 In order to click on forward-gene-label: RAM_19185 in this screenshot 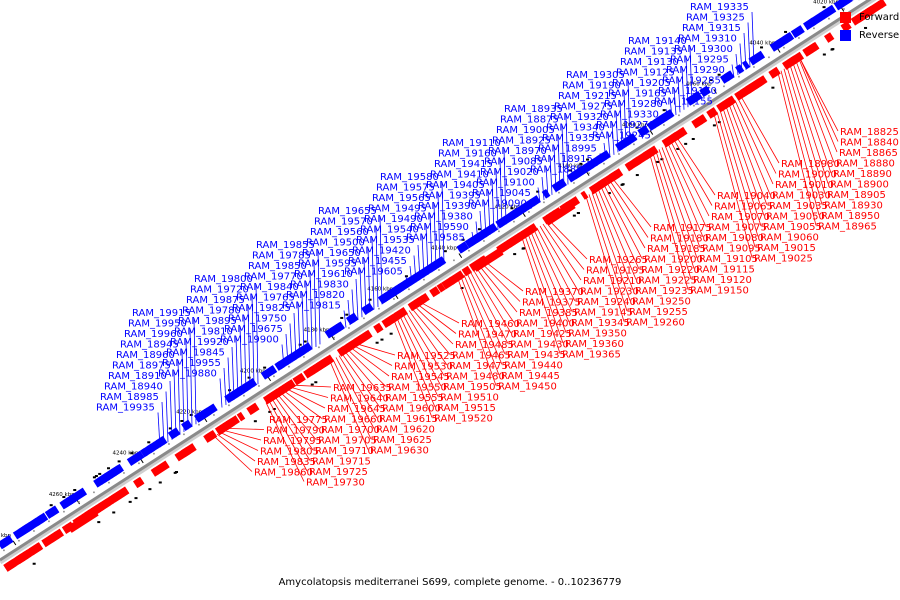, I will do `click(676, 249)`.